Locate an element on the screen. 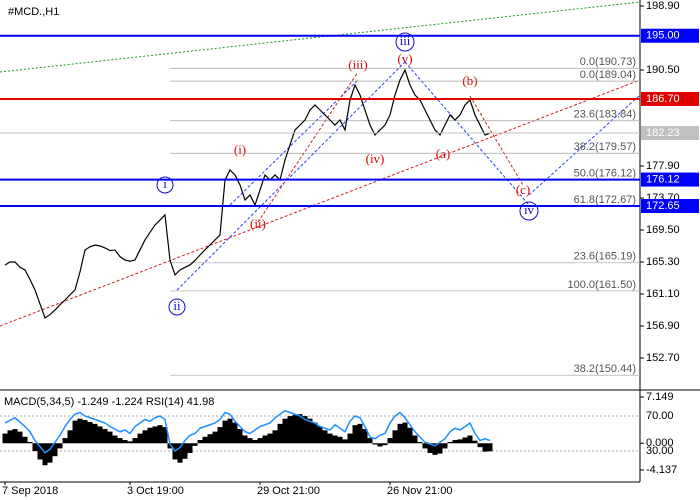 This screenshot has width=700, height=500. wave-label: (i) is located at coordinates (240, 149).